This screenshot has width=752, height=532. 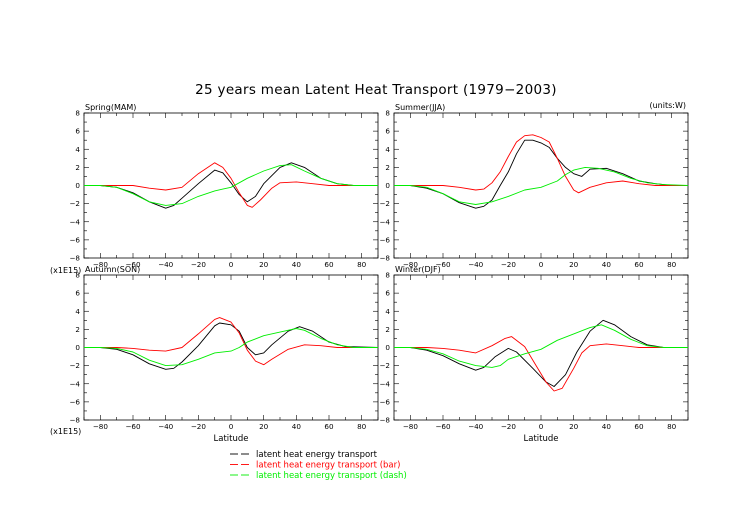 I want to click on legend-entry-bar: latent heat energy transport (bar), so click(x=315, y=466).